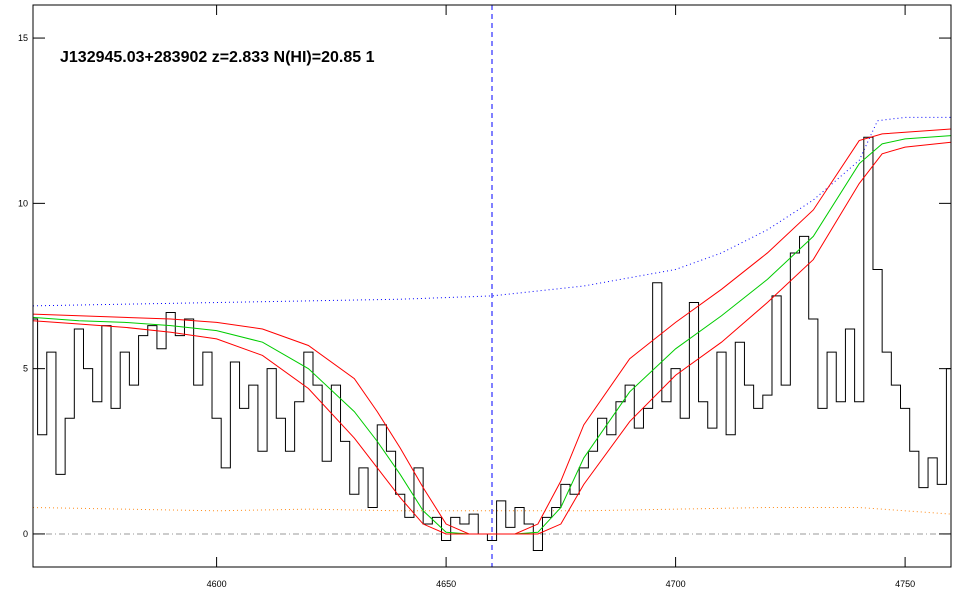 The width and height of the screenshot is (960, 600). Describe the element at coordinates (23, 203) in the screenshot. I see `y-tick-label: 10` at that location.